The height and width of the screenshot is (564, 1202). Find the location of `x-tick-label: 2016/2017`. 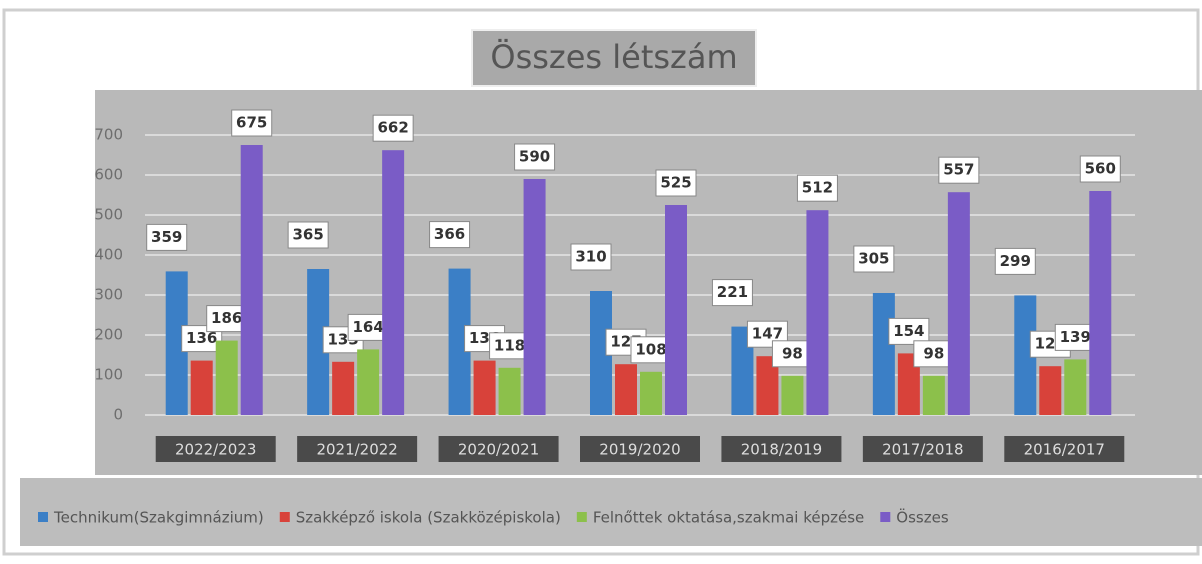

x-tick-label: 2016/2017 is located at coordinates (1064, 450).